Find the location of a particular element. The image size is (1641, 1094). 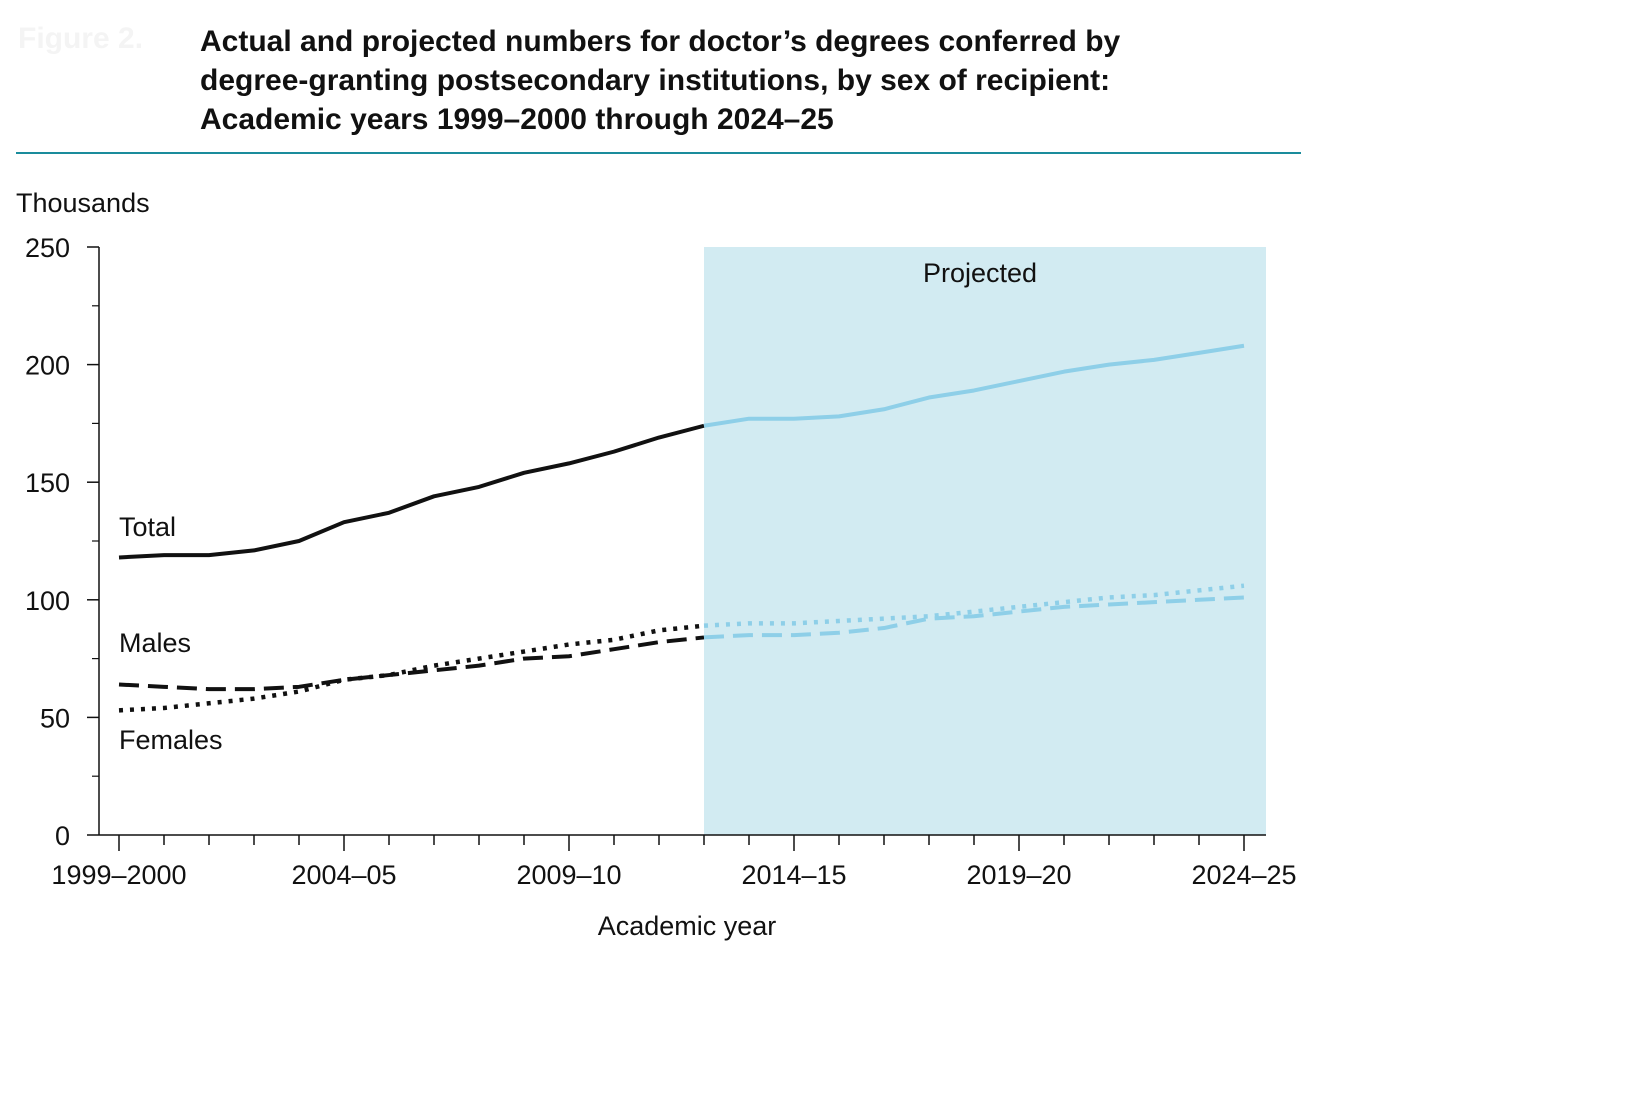

total-projected-line is located at coordinates (974, 385).